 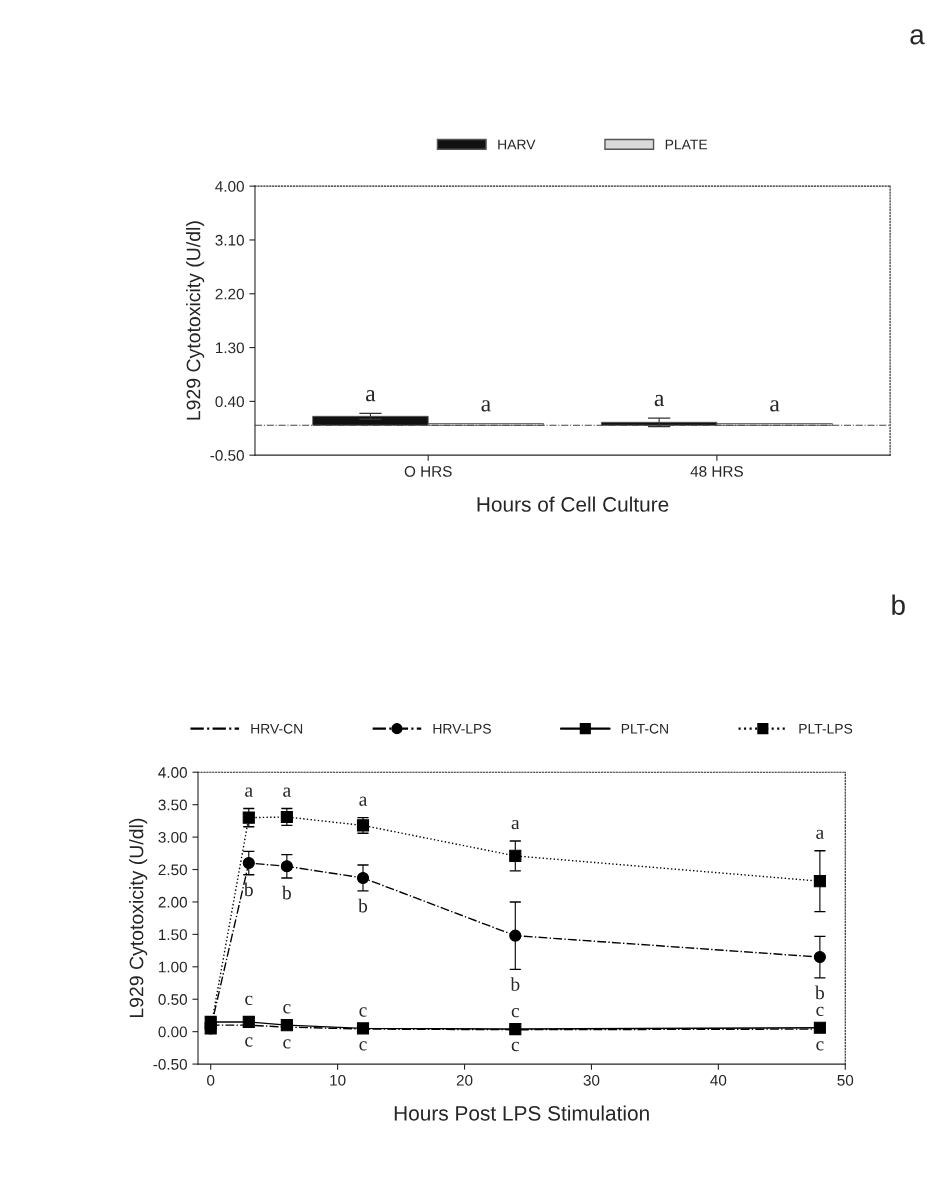 I want to click on y-tick-label: 2.20, so click(x=229, y=294).